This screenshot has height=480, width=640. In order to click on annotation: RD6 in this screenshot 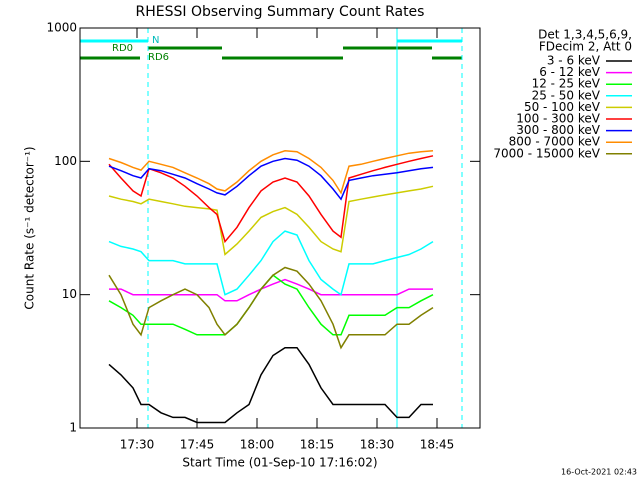, I will do `click(158, 57)`.